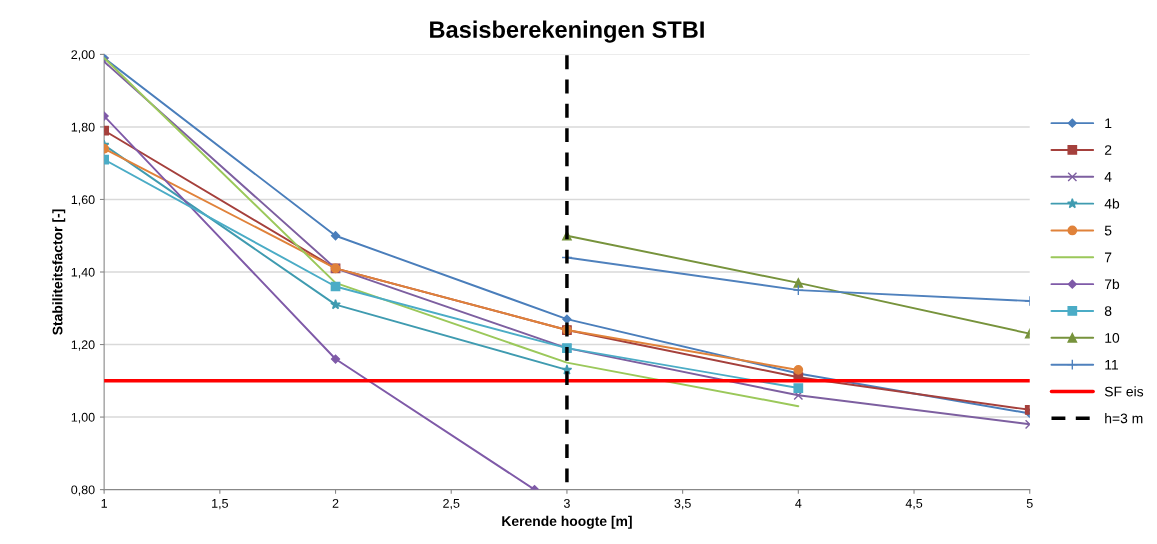 Image resolution: width=1157 pixels, height=544 pixels. I want to click on y-tick-label: 1,80, so click(83, 128).